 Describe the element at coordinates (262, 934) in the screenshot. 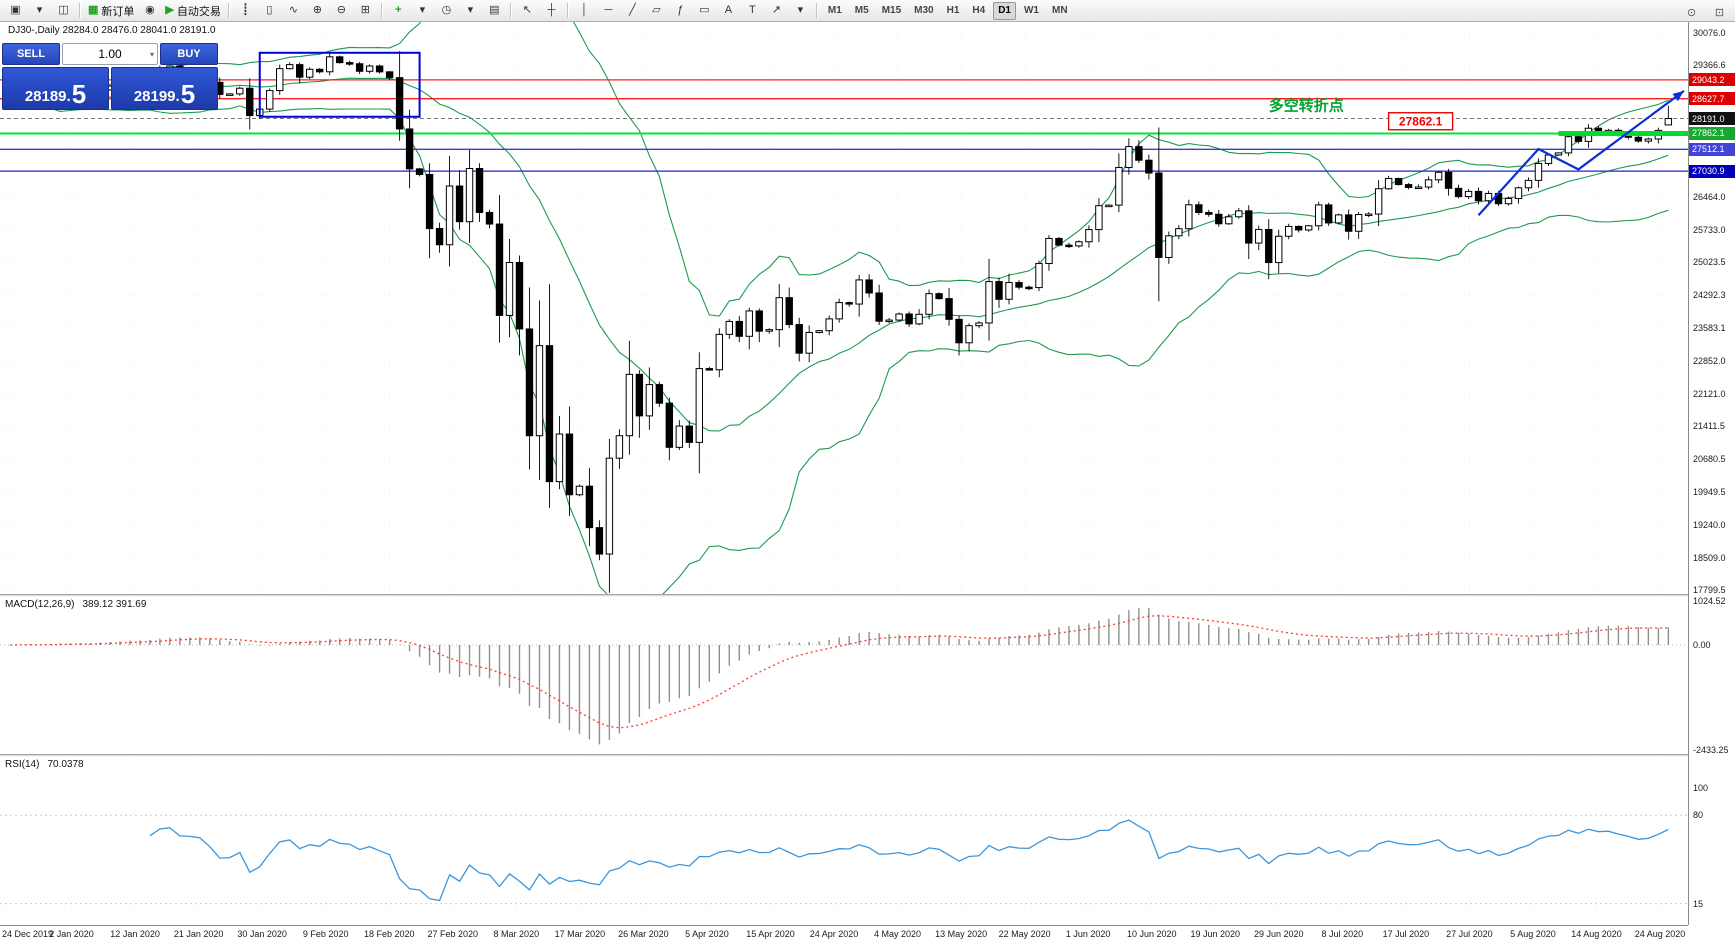

I see `date-axis-label: 30 Jan 2020` at that location.